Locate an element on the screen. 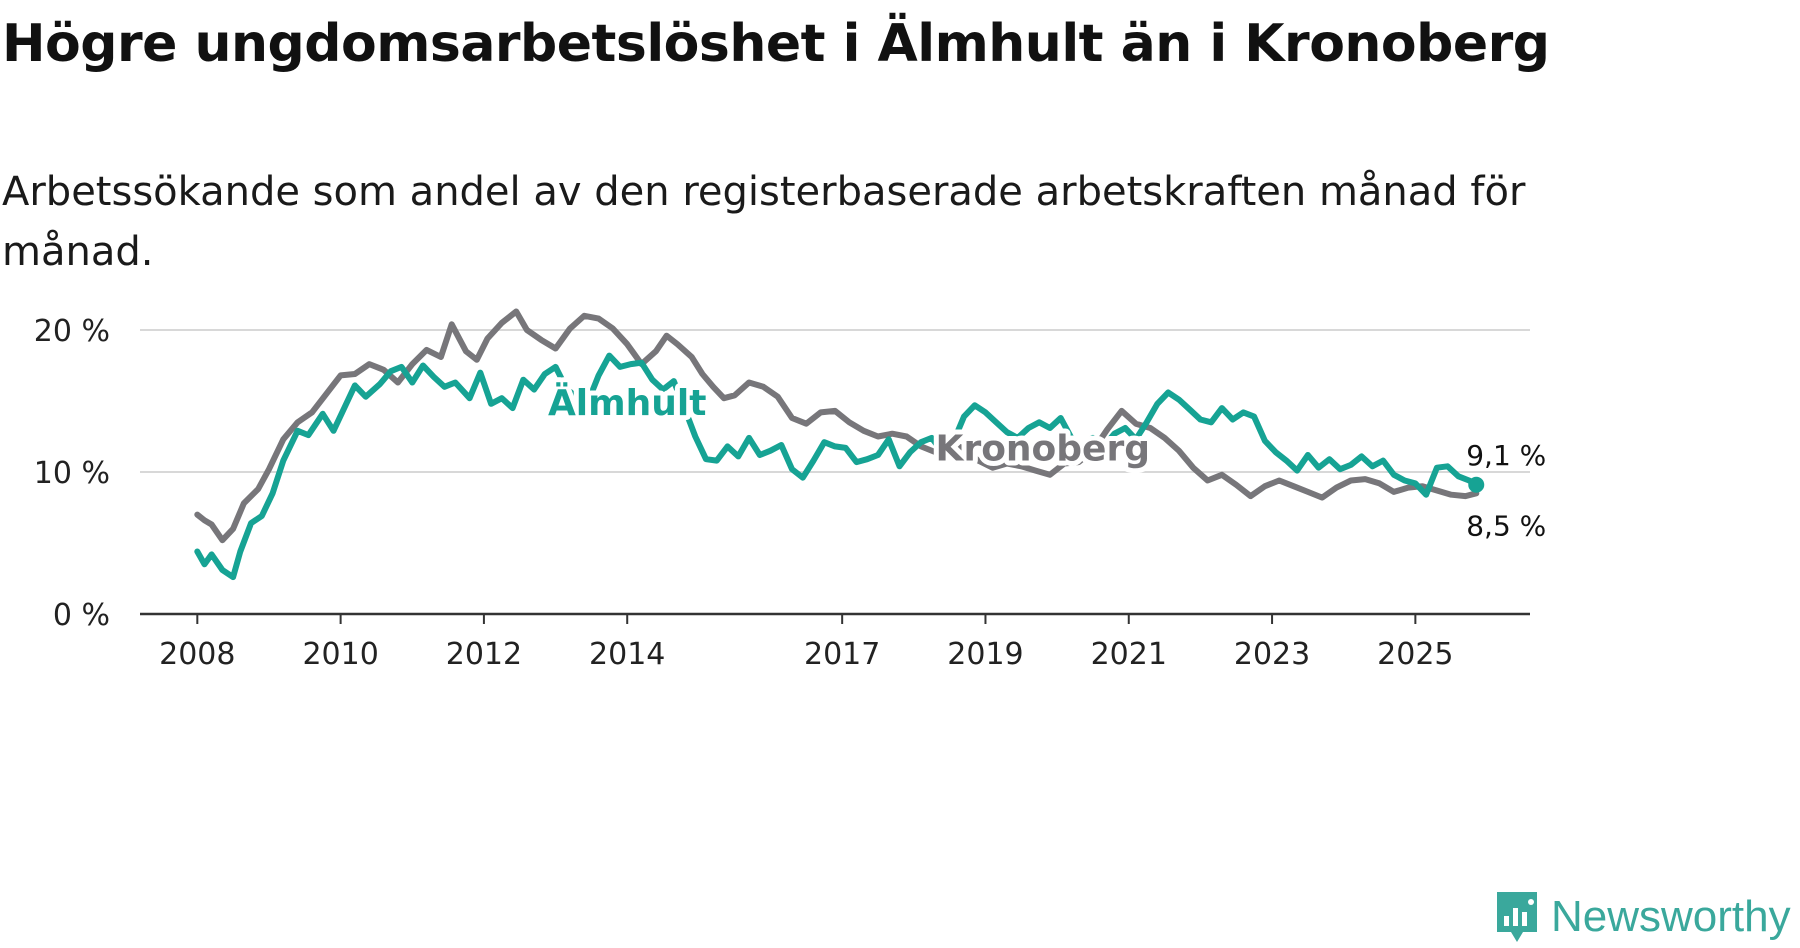 Image resolution: width=1800 pixels, height=948 pixels. y-tick-label: 20 % is located at coordinates (72, 331).